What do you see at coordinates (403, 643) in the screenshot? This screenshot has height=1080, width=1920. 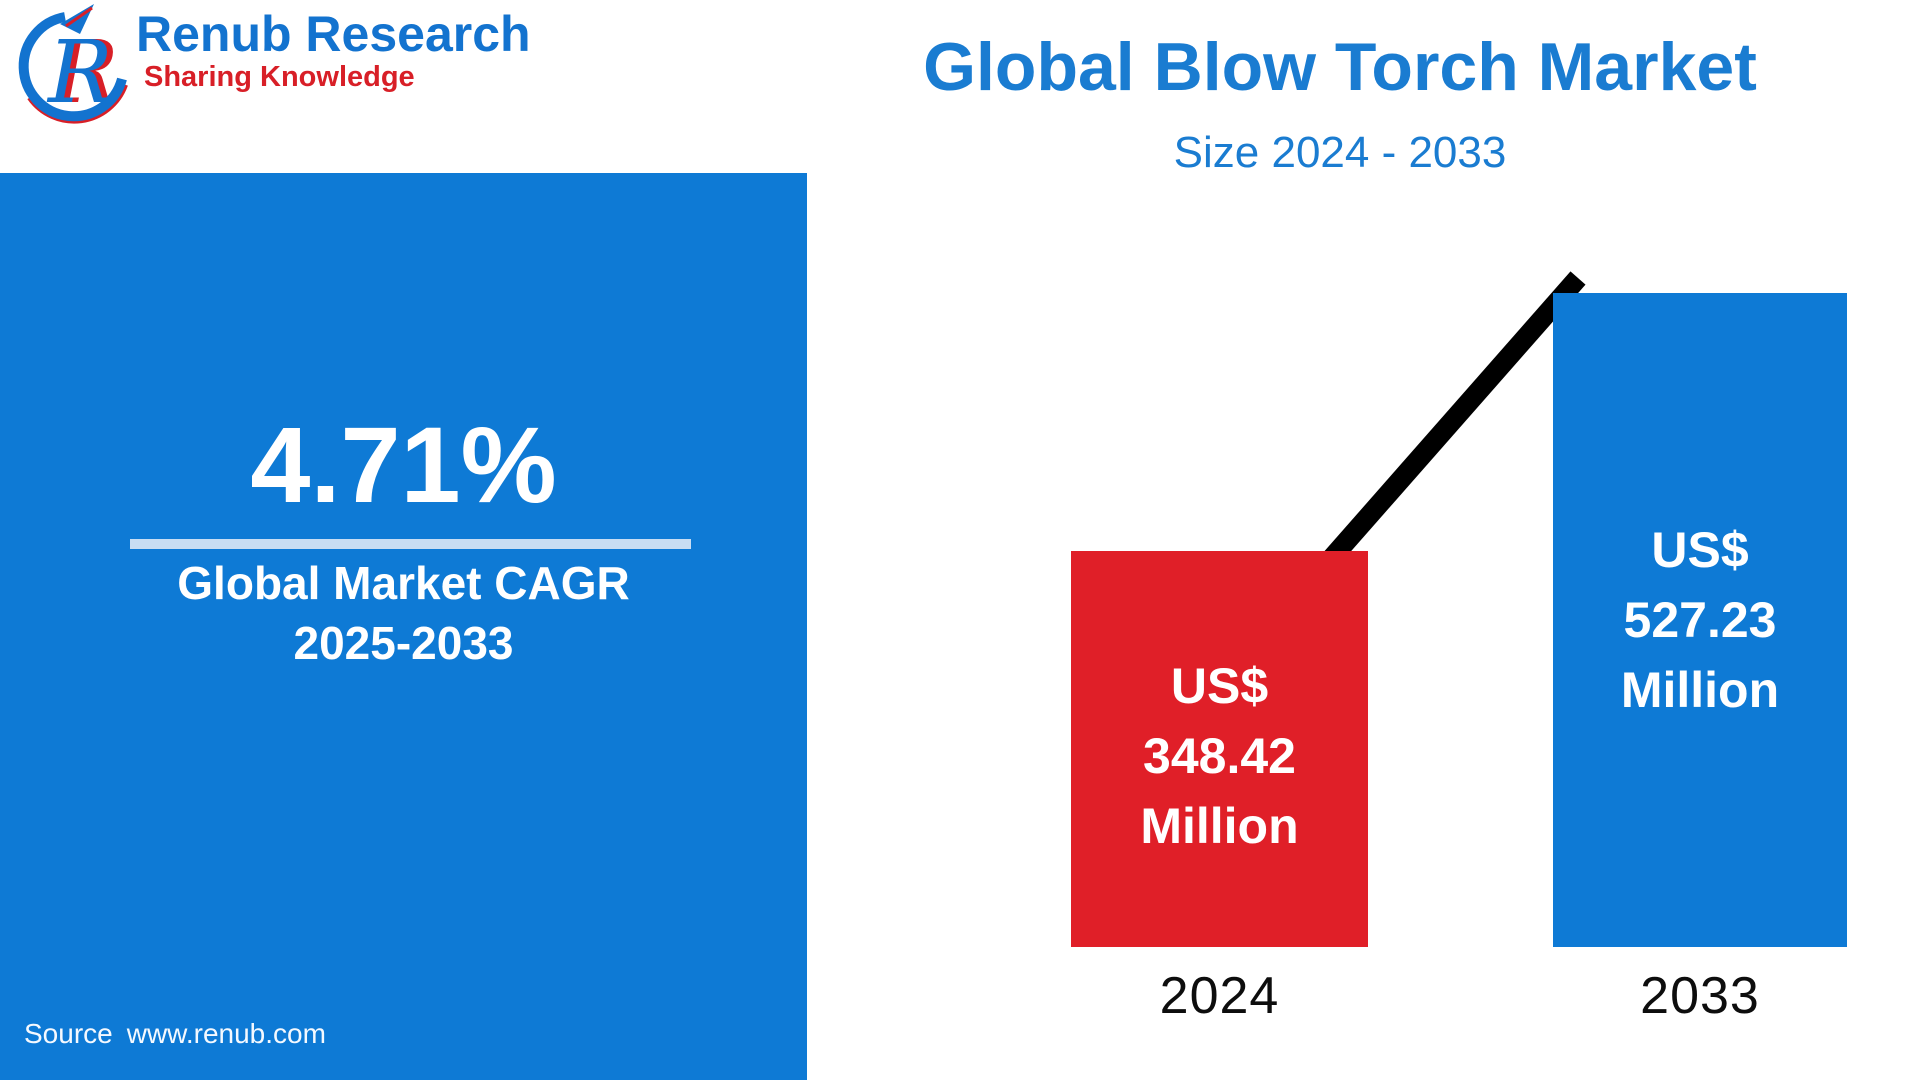 I see `cagr-label-line2: 2025-2033` at bounding box center [403, 643].